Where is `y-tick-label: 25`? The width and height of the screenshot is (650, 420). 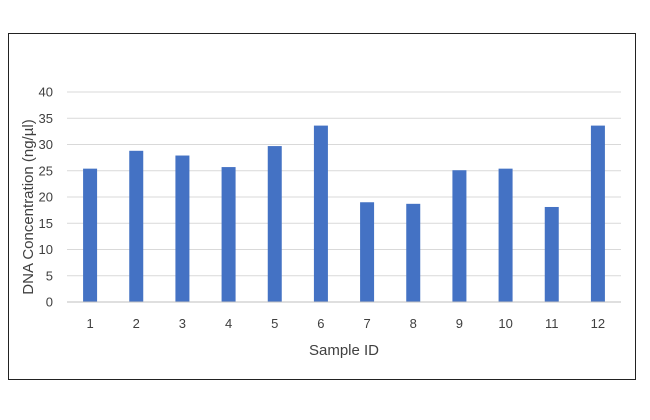
y-tick-label: 25 is located at coordinates (46, 170).